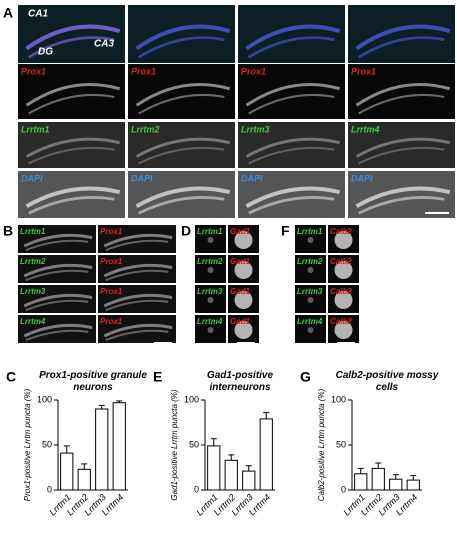 This screenshot has width=457, height=543. Describe the element at coordinates (321, 444) in the screenshot. I see `y-axis-label: Calb2-positive Lrrtm puncta (%)` at that location.